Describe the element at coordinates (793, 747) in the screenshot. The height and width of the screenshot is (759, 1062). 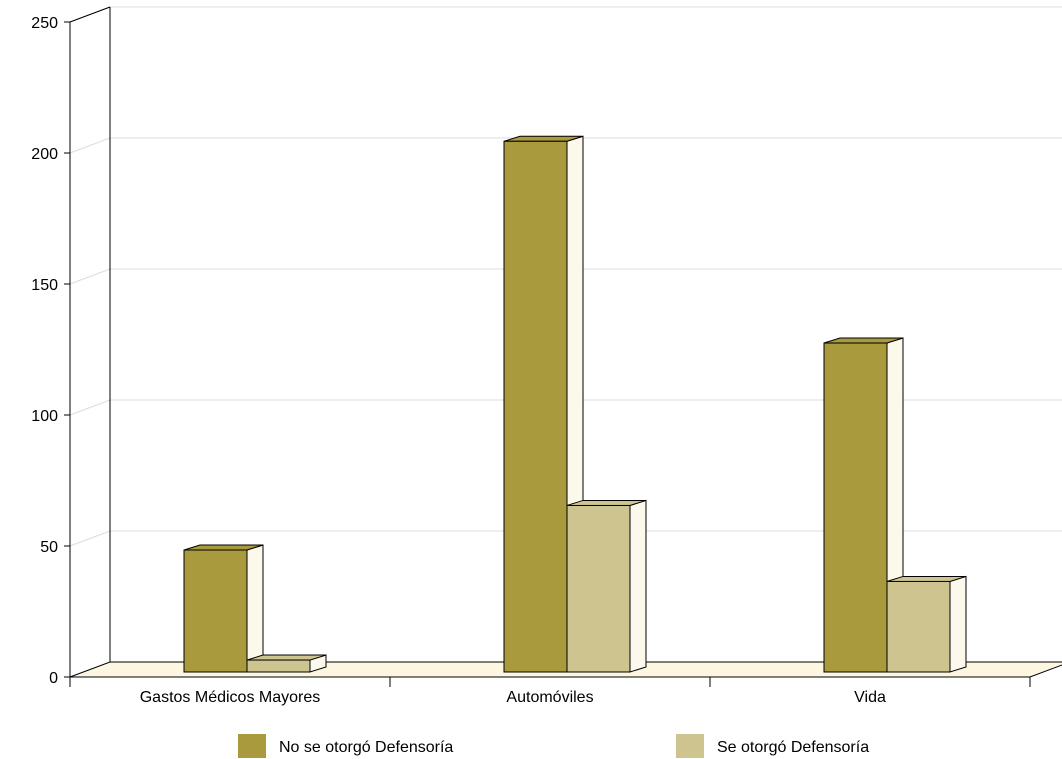
I see `legend-label: Se otorgó Defensoría` at that location.